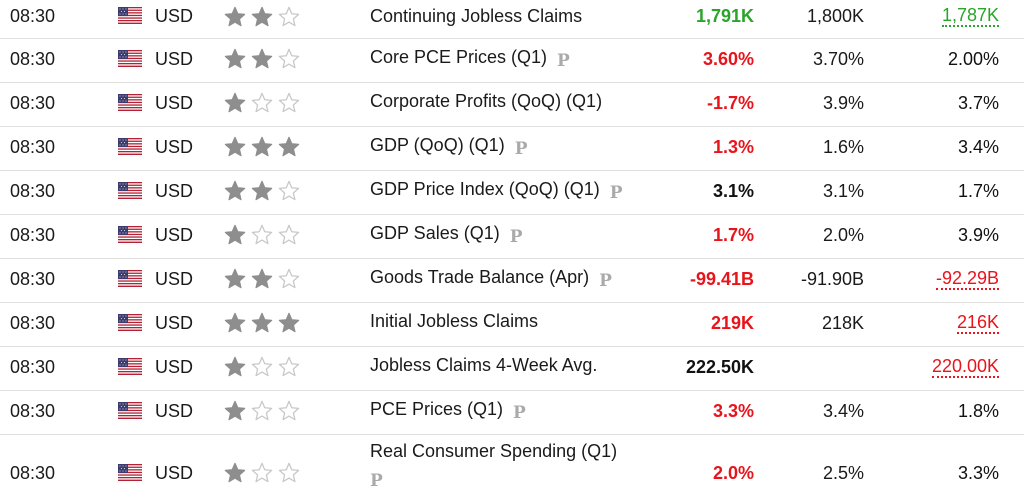  I want to click on forecast-value: 2.5%, so click(843, 473).